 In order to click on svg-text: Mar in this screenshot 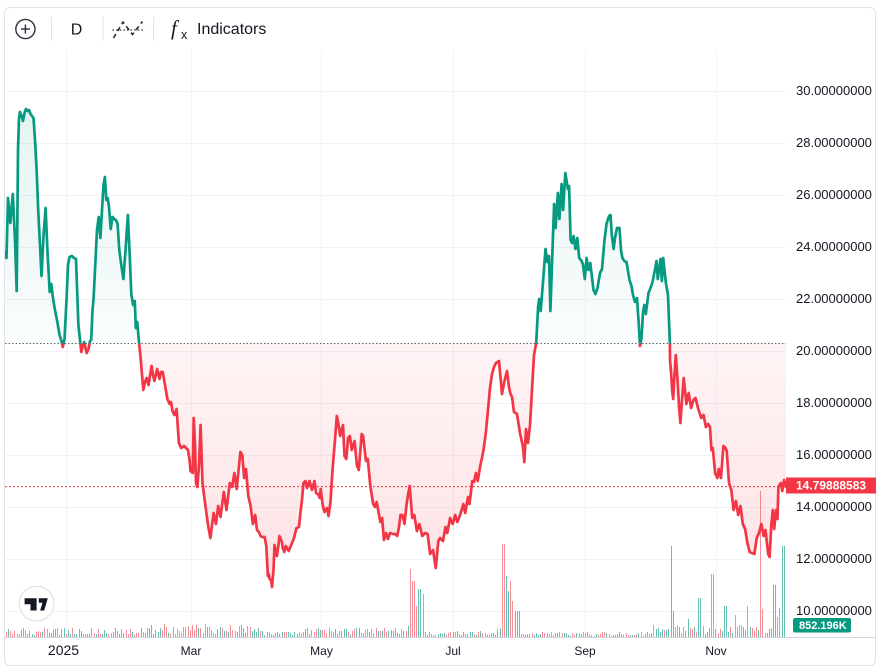, I will do `click(191, 651)`.